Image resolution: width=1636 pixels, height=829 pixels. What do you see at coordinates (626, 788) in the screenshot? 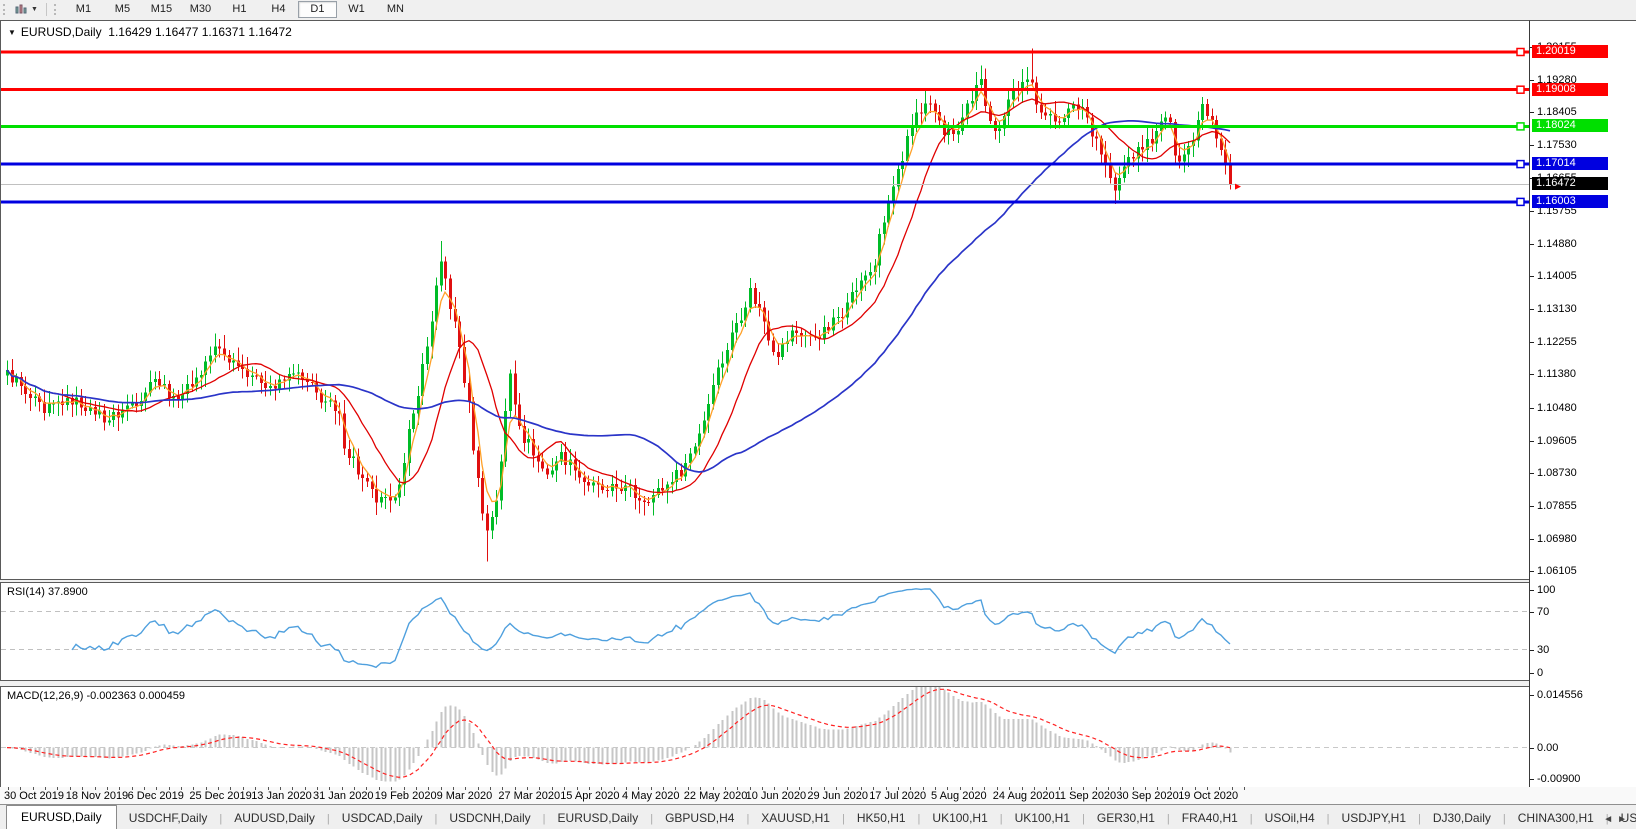
I see `time-axis-ticks` at bounding box center [626, 788].